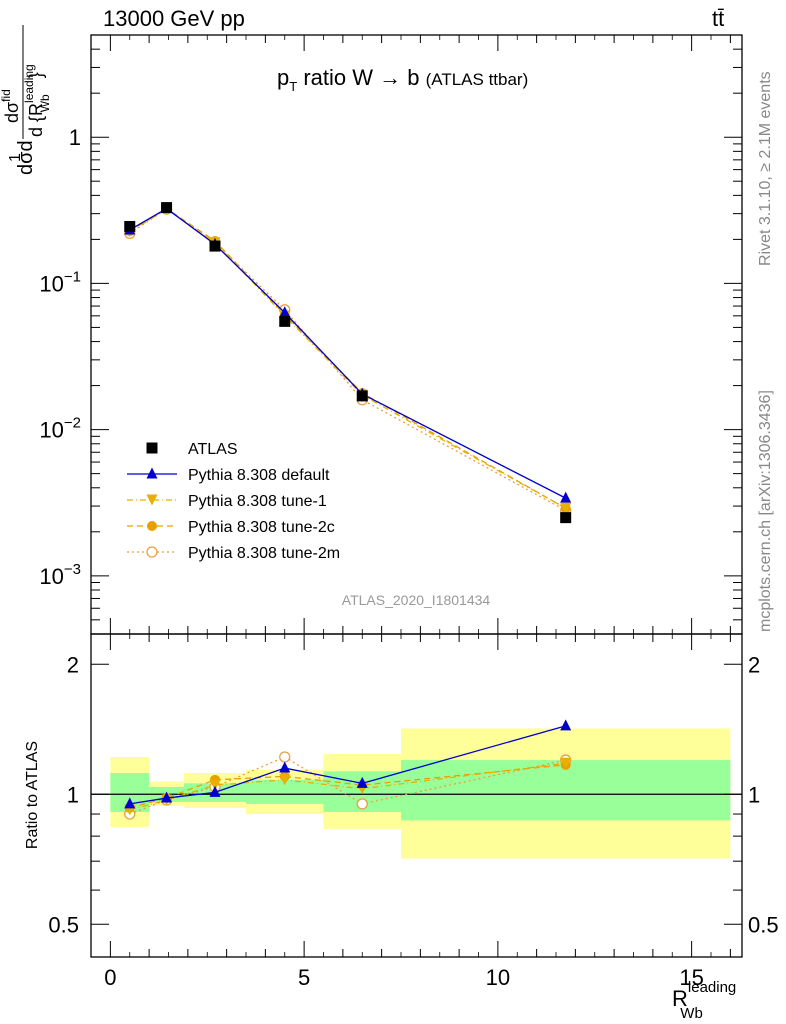 Image resolution: width=786 pixels, height=1024 pixels. Describe the element at coordinates (765, 168) in the screenshot. I see `rivet-side-label: Rivet 3.1.10, ≥ 2.1M events` at that location.